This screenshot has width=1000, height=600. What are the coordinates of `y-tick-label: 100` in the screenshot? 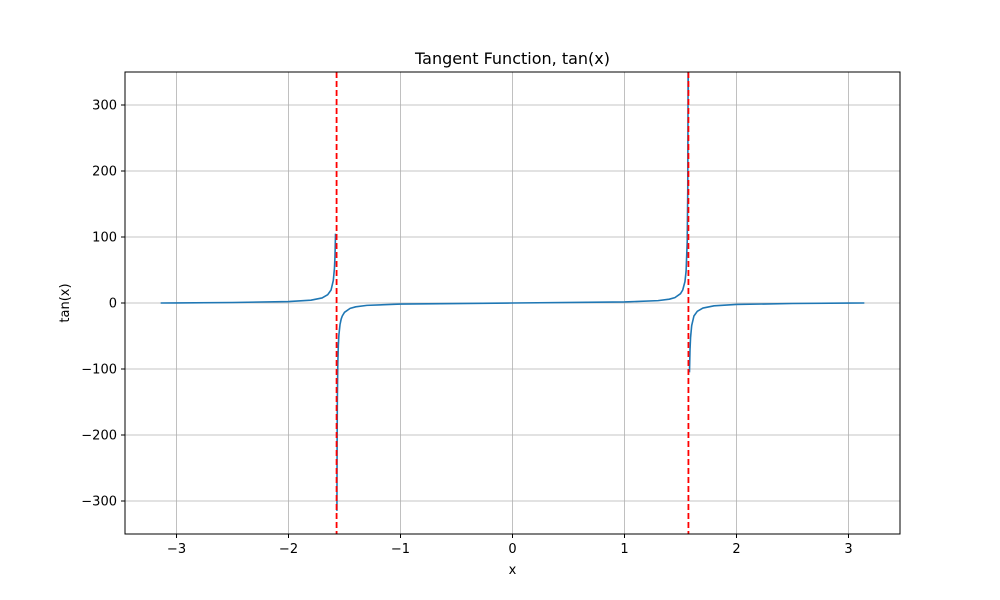 It's located at (104, 238).